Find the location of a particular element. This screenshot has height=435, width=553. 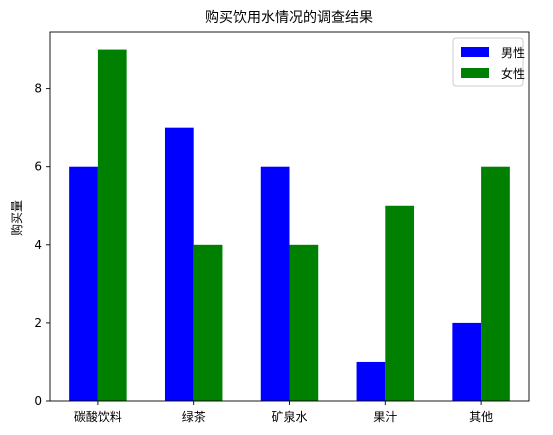

y-tick-label-1: 2 is located at coordinates (38, 323).